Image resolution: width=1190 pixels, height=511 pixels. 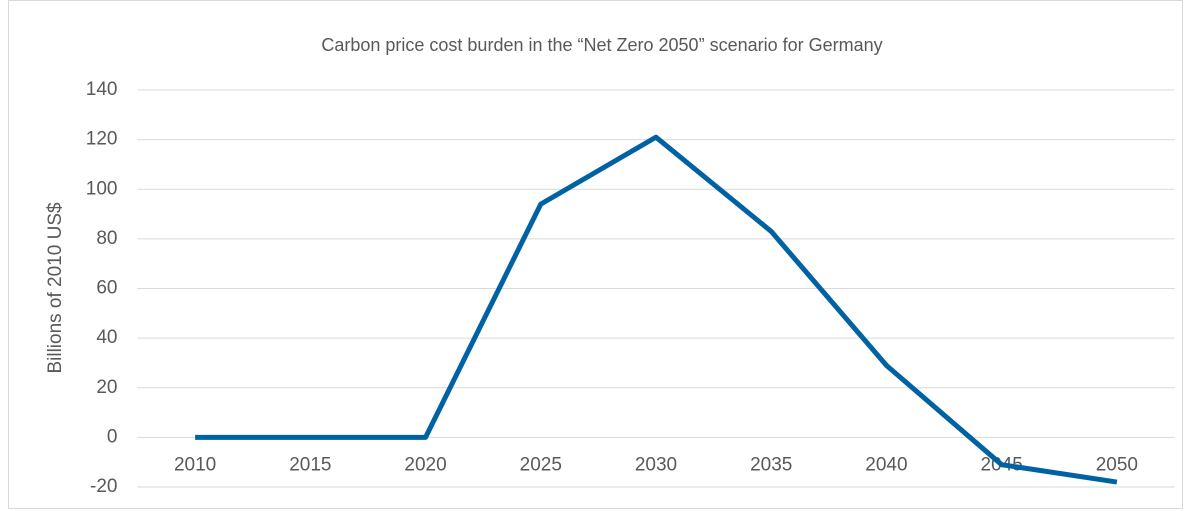 I want to click on y-axis-label: Billions of 2010 US$, so click(x=55, y=288).